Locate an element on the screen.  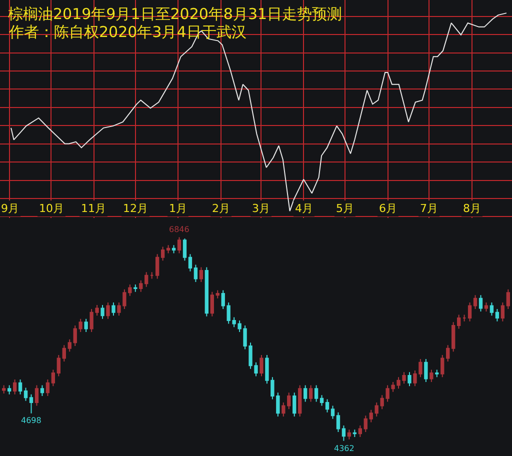
x-tick-label: 6月 is located at coordinates (388, 208).